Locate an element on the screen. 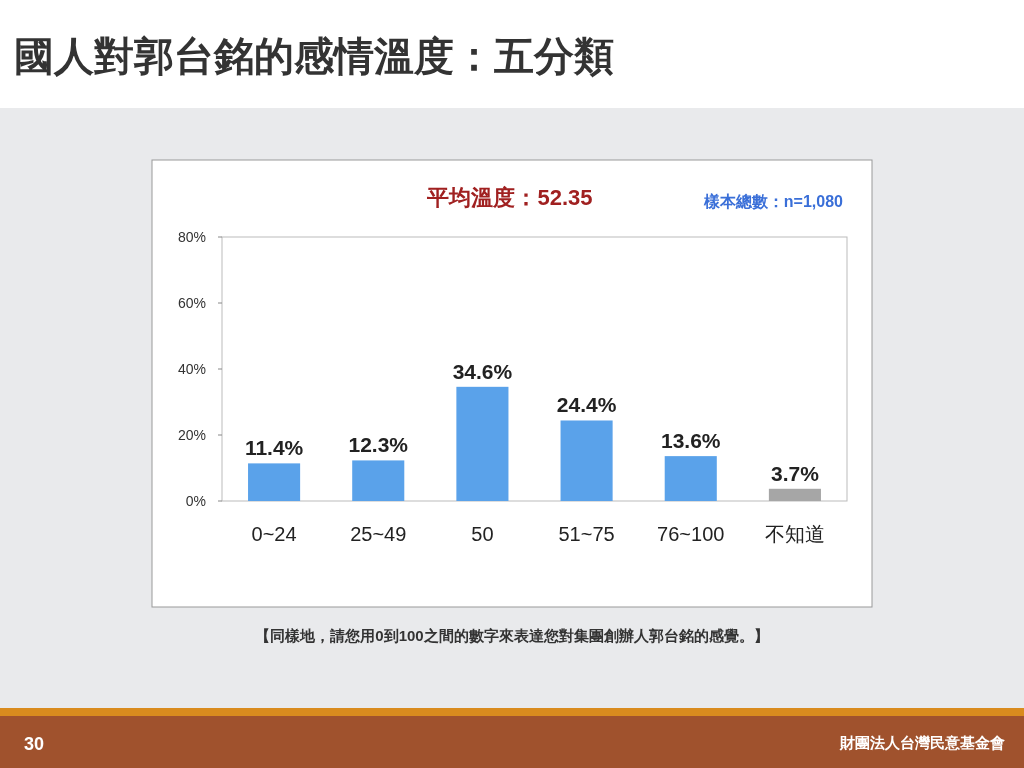  y-tick-label: 60% is located at coordinates (191, 303).